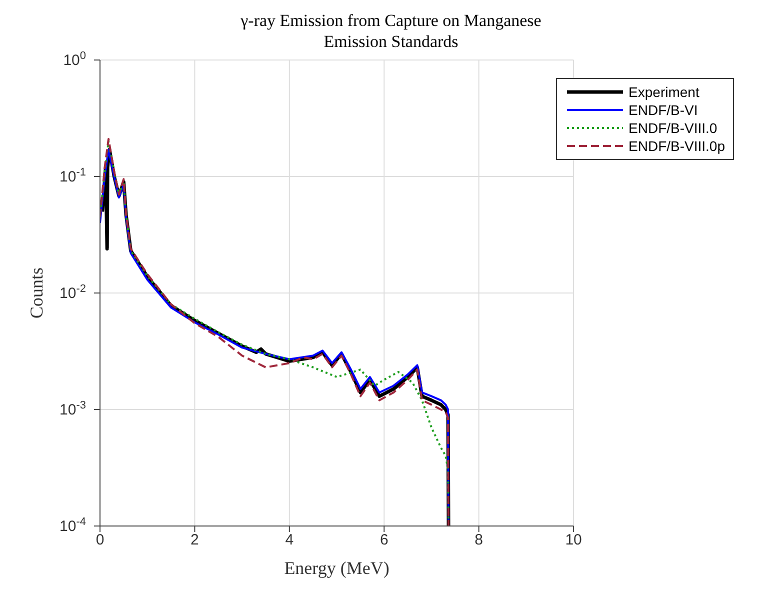 This screenshot has height=614, width=782. Describe the element at coordinates (337, 568) in the screenshot. I see `x-axis-title: Energy (MeV)` at that location.